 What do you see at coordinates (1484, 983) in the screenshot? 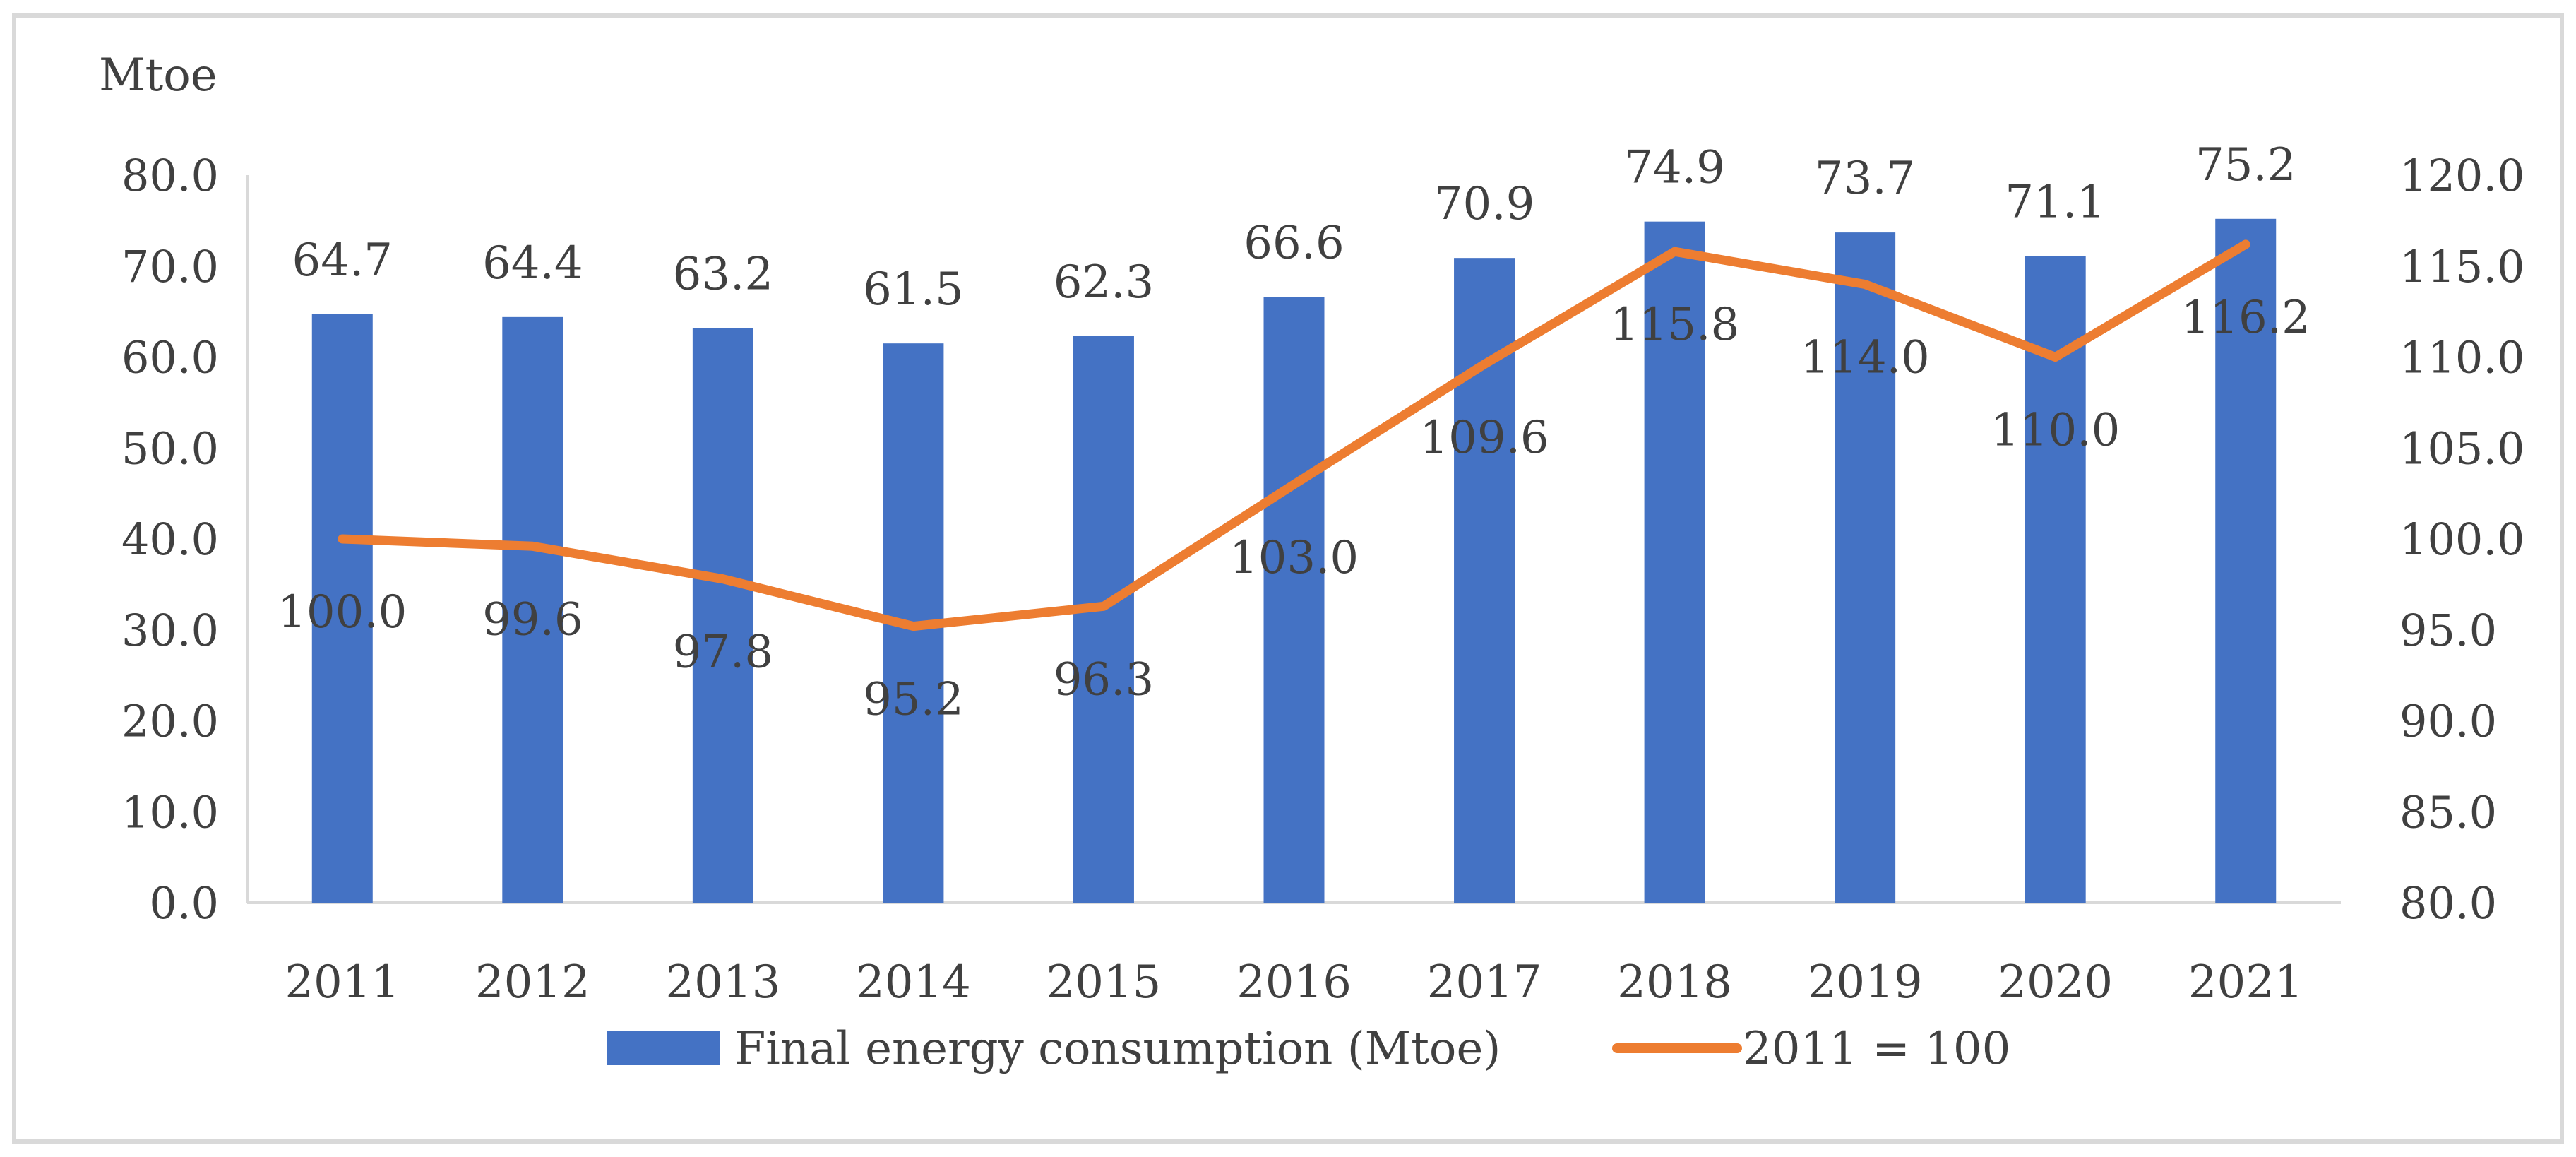
I see `x-tick-label: 2017` at bounding box center [1484, 983].